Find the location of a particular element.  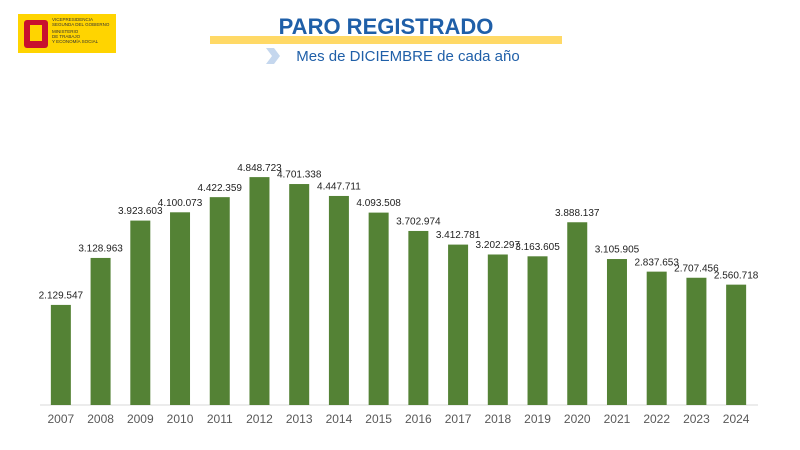

x-tick-label: 2015 is located at coordinates (378, 419).